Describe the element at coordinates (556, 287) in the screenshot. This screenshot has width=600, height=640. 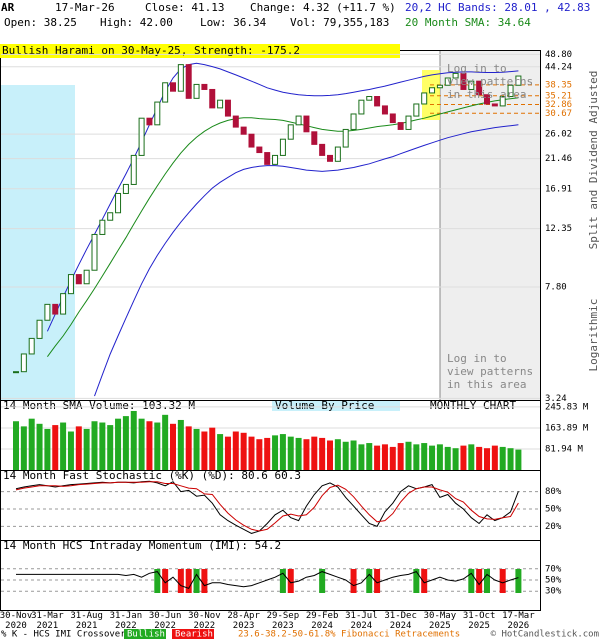
I see `y-tick-label: 7.80` at that location.